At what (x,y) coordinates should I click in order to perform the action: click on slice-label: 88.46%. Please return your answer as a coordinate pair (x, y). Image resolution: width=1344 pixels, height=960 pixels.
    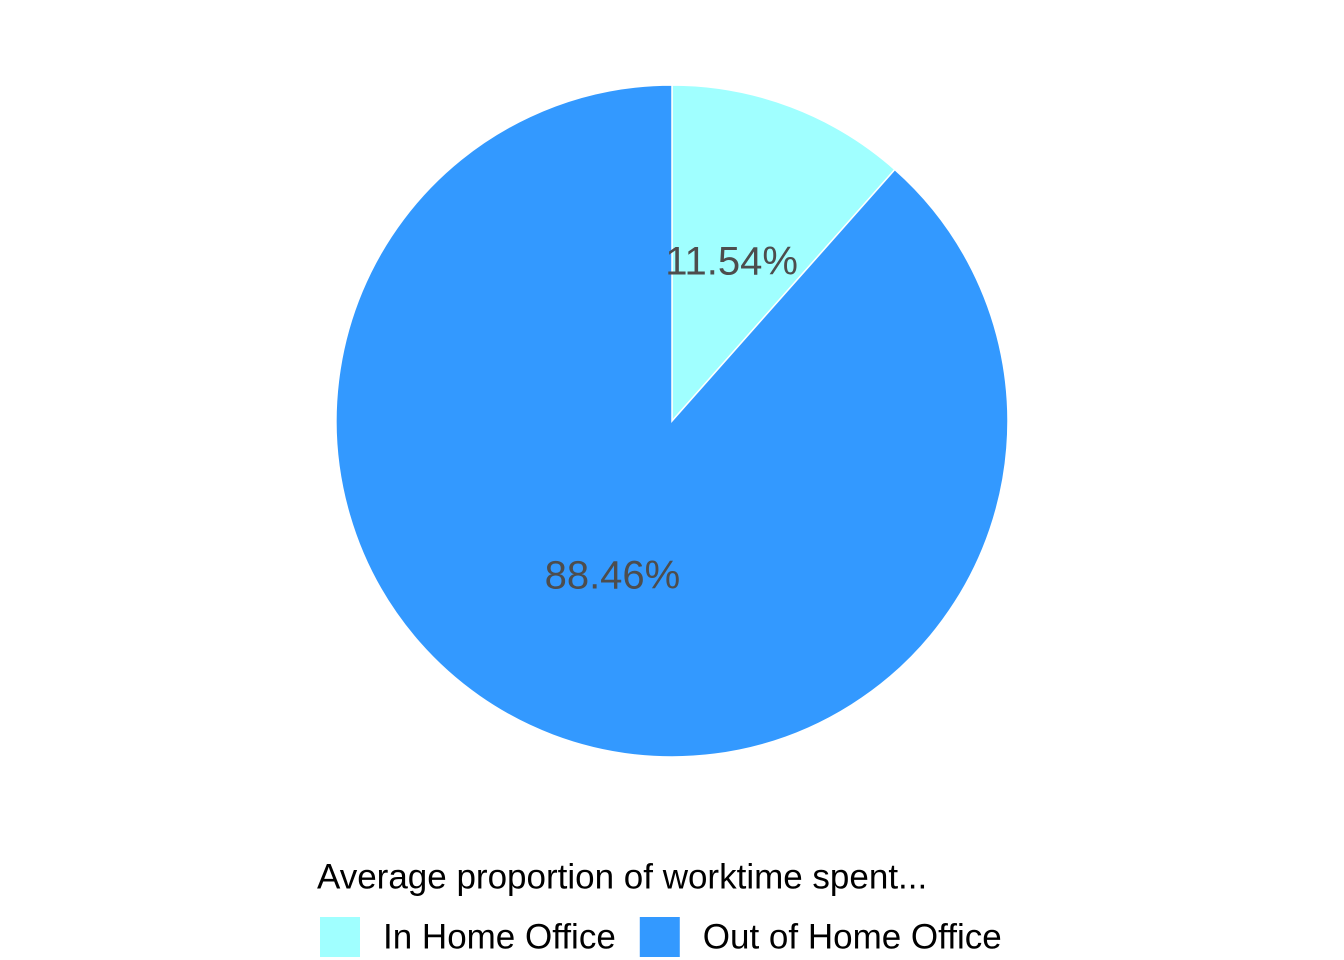
    Looking at the image, I should click on (613, 576).